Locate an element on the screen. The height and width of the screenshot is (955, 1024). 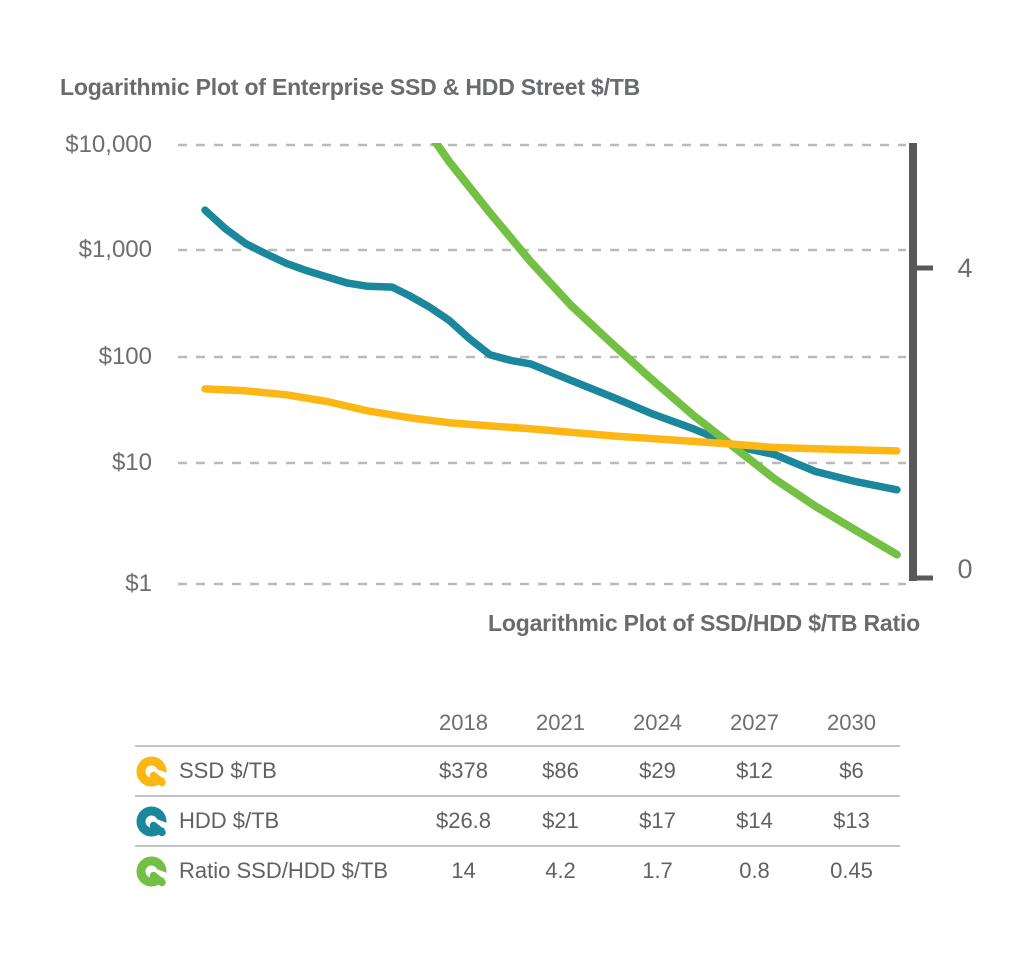
value-cell: 0.8 is located at coordinates (754, 870).